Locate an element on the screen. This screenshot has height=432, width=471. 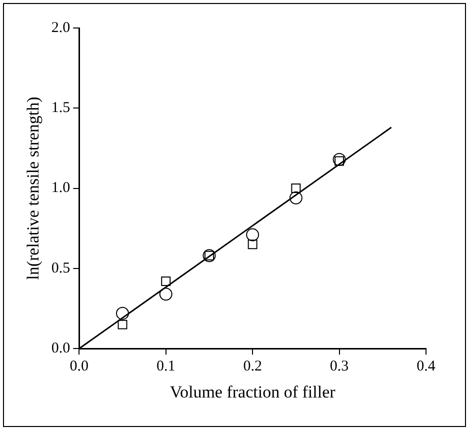
y-tick-label: 0.0 is located at coordinates (60, 348).